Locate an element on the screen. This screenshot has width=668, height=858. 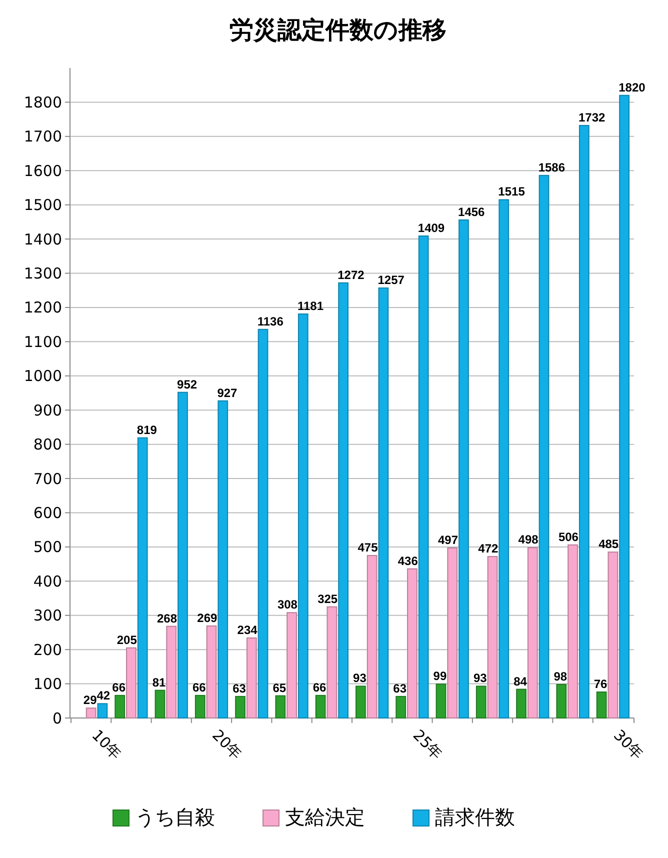
y-tick-label: 1300 is located at coordinates (43, 273).